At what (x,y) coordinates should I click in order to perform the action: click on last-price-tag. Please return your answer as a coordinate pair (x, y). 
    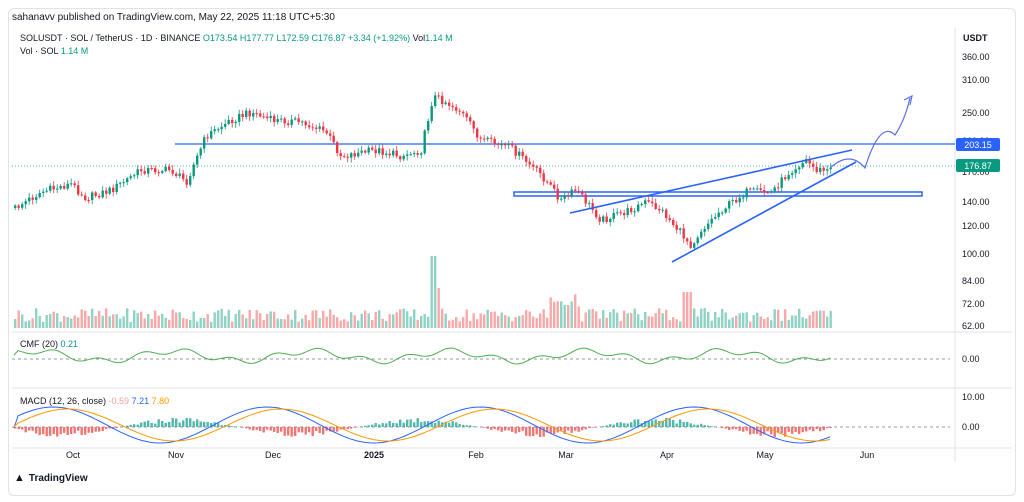
    Looking at the image, I should click on (978, 165).